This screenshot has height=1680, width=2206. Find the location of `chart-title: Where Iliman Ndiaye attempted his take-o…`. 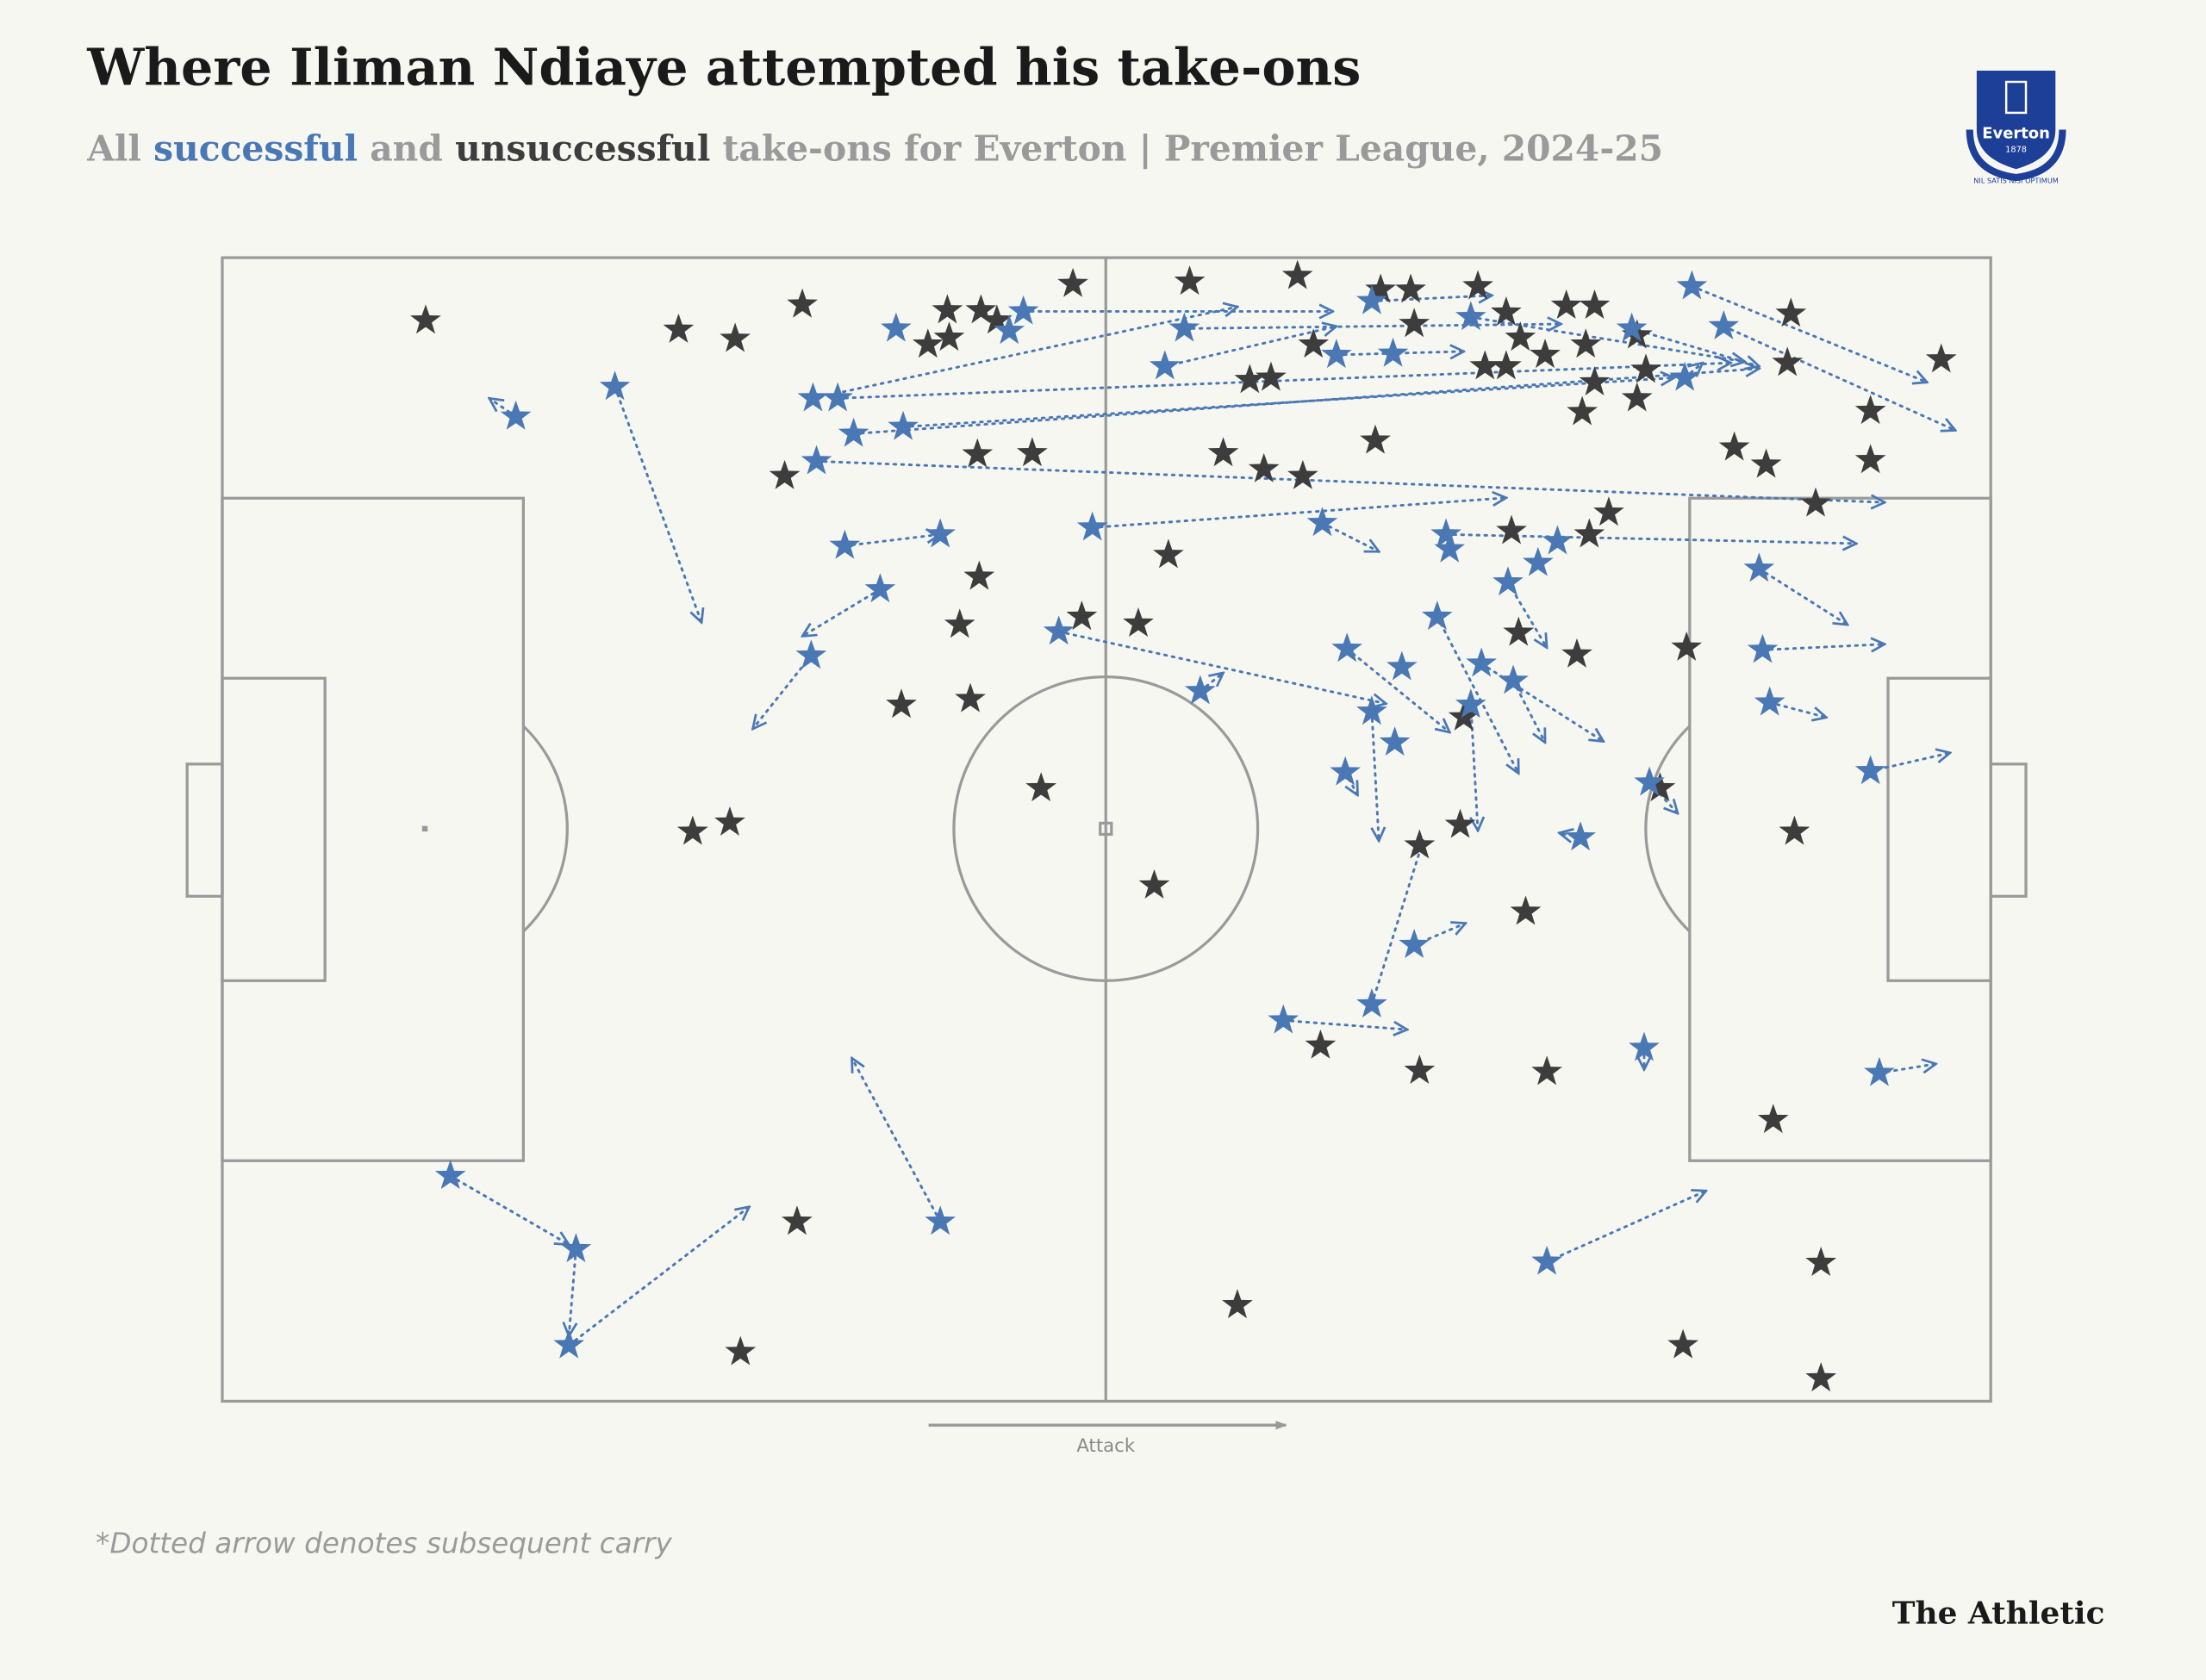

chart-title: Where Iliman Ndiaye attempted his take-o… is located at coordinates (723, 66).